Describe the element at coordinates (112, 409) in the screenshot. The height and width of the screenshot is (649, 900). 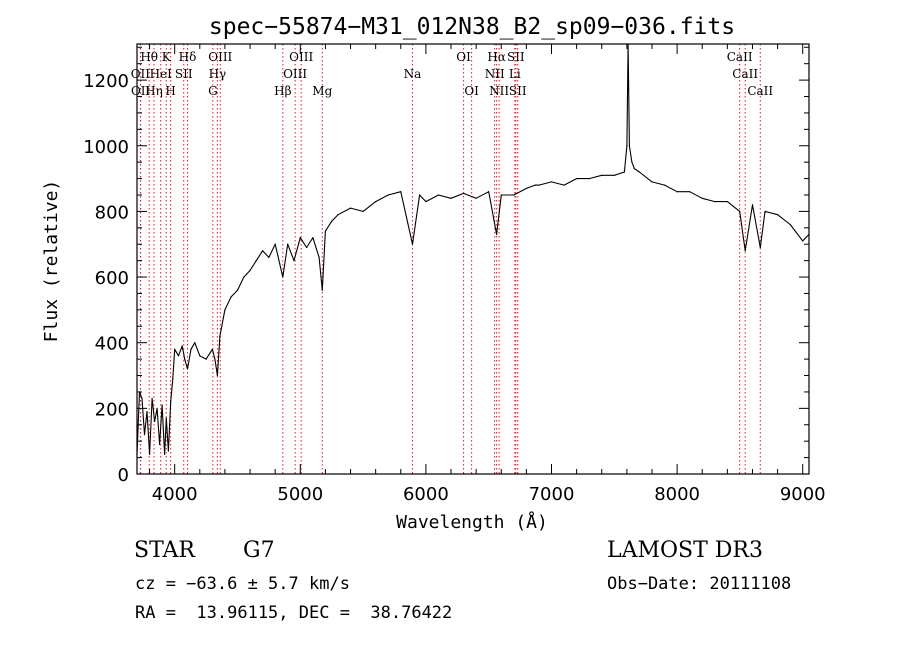
I see `y-tick-label: 200` at that location.